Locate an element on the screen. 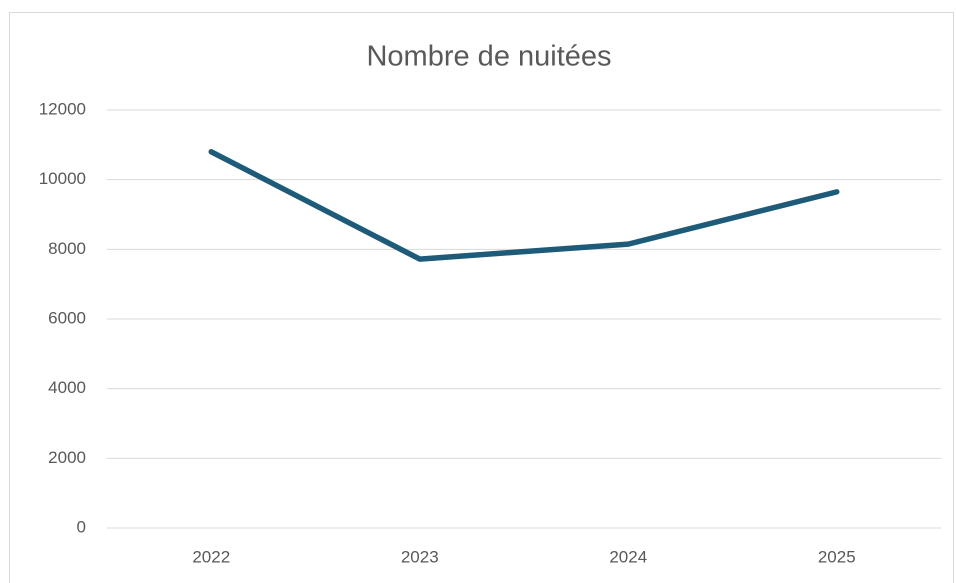 The width and height of the screenshot is (956, 583). line-series is located at coordinates (524, 205).